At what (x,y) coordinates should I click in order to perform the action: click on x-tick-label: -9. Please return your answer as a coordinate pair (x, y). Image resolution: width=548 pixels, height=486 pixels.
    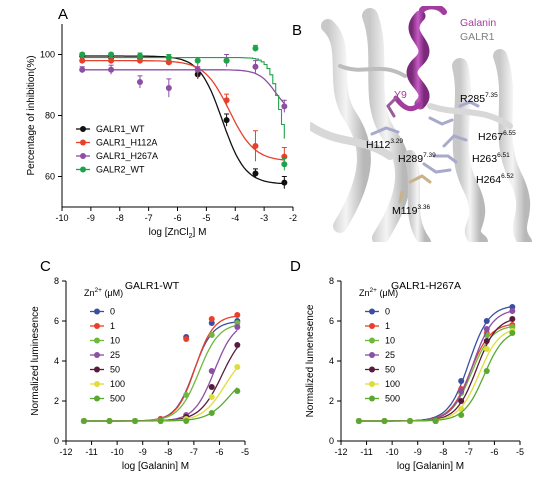
    Looking at the image, I should click on (91, 218).